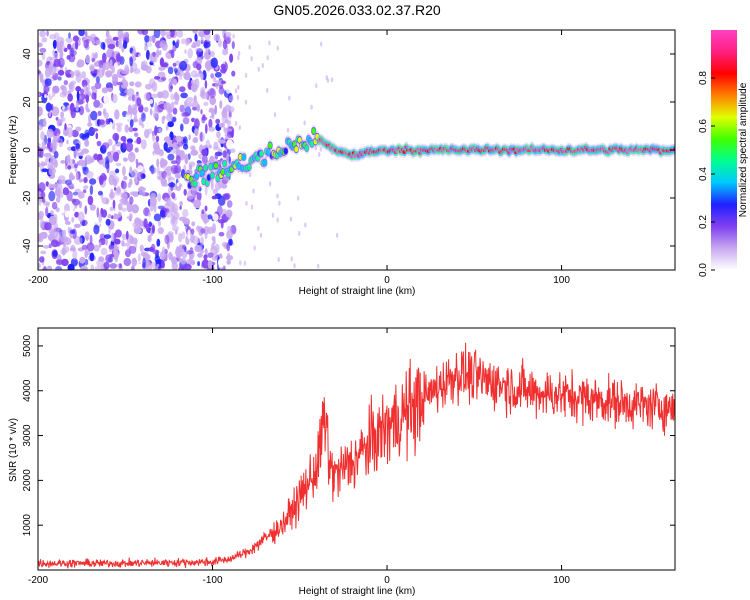 The image size is (750, 600). Describe the element at coordinates (561, 580) in the screenshot. I see `x-tick-label: 100` at that location.